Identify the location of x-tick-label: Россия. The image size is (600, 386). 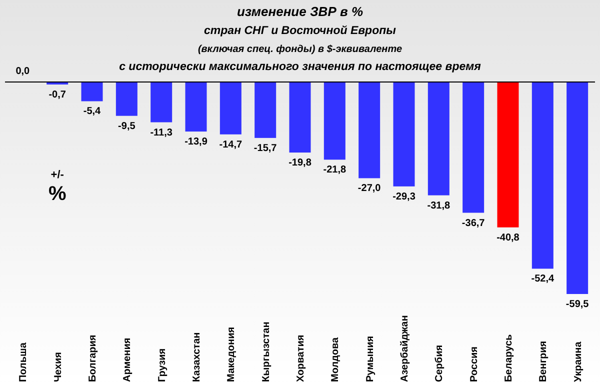
(474, 364).